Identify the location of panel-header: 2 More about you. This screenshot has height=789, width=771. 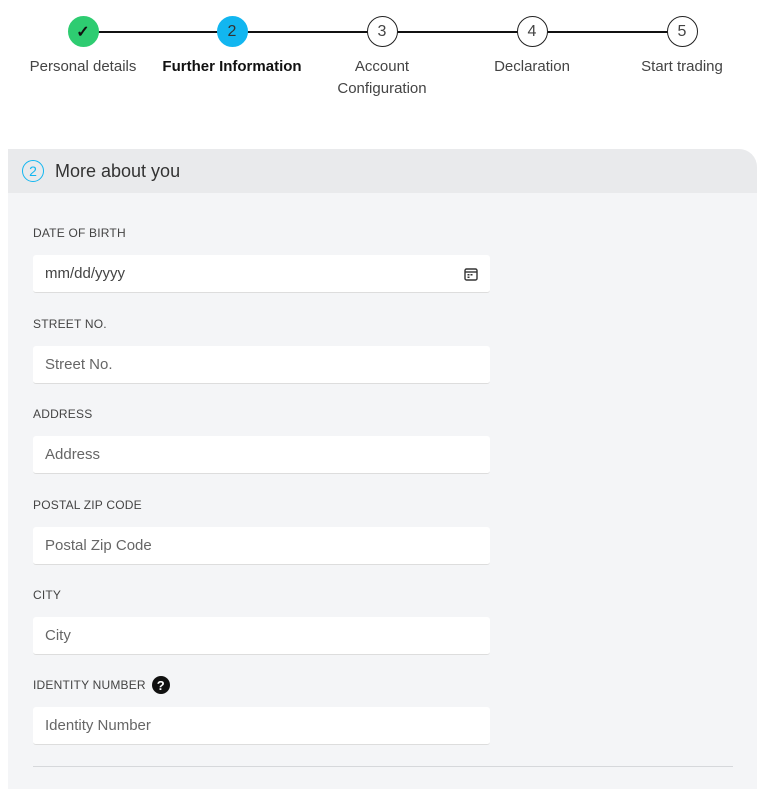
(382, 171).